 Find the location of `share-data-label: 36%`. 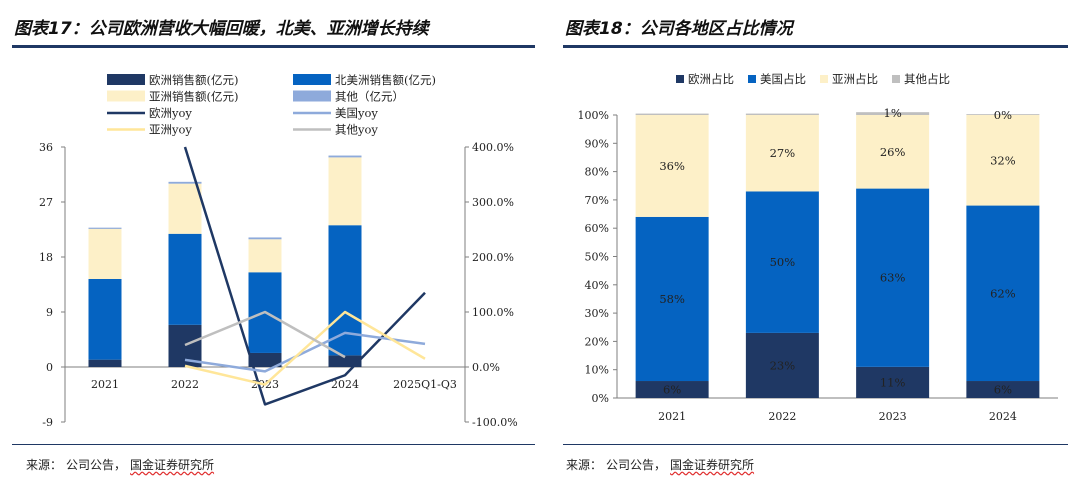

share-data-label: 36% is located at coordinates (672, 166).